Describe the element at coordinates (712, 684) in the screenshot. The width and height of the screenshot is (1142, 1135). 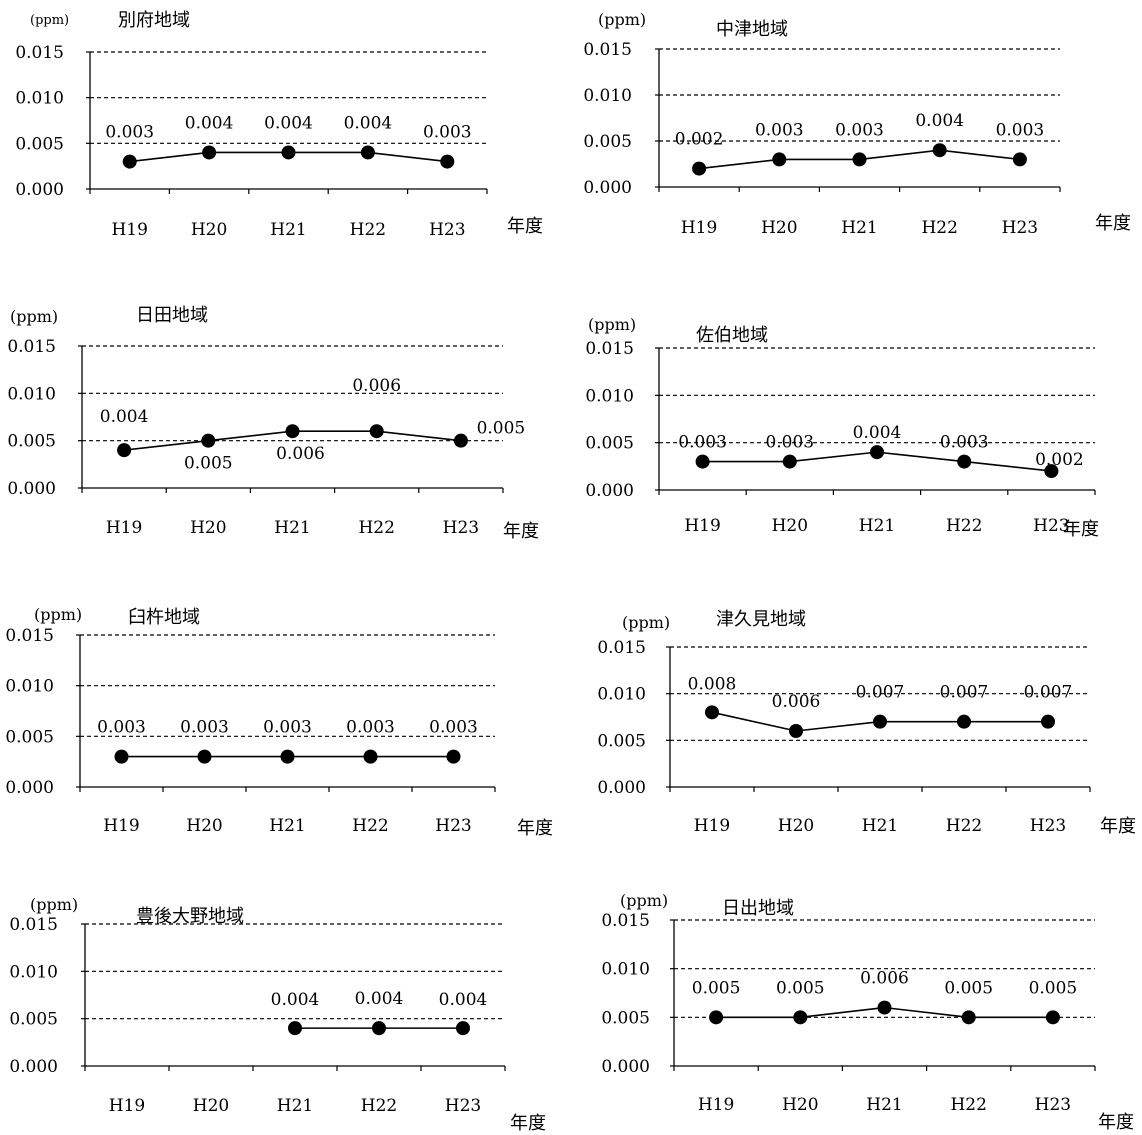
I see `data-label: 0.008` at that location.